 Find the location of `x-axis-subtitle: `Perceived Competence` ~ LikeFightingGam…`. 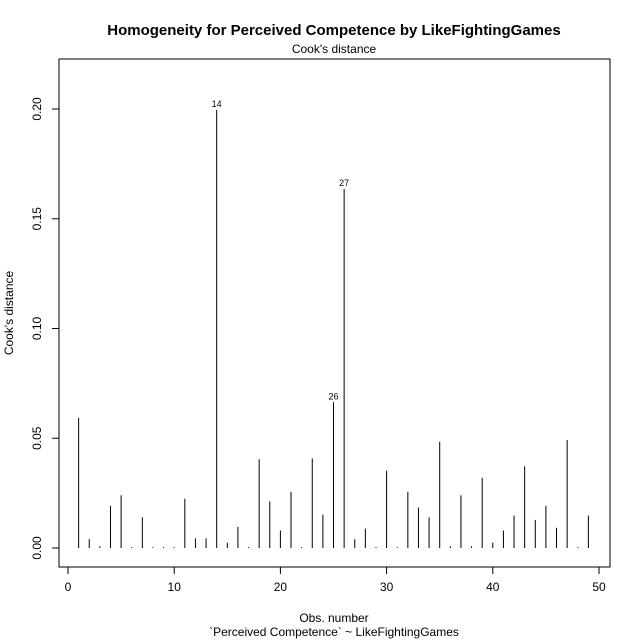

x-axis-subtitle: `Perceived Competence` ~ LikeFightingGam… is located at coordinates (334, 632).